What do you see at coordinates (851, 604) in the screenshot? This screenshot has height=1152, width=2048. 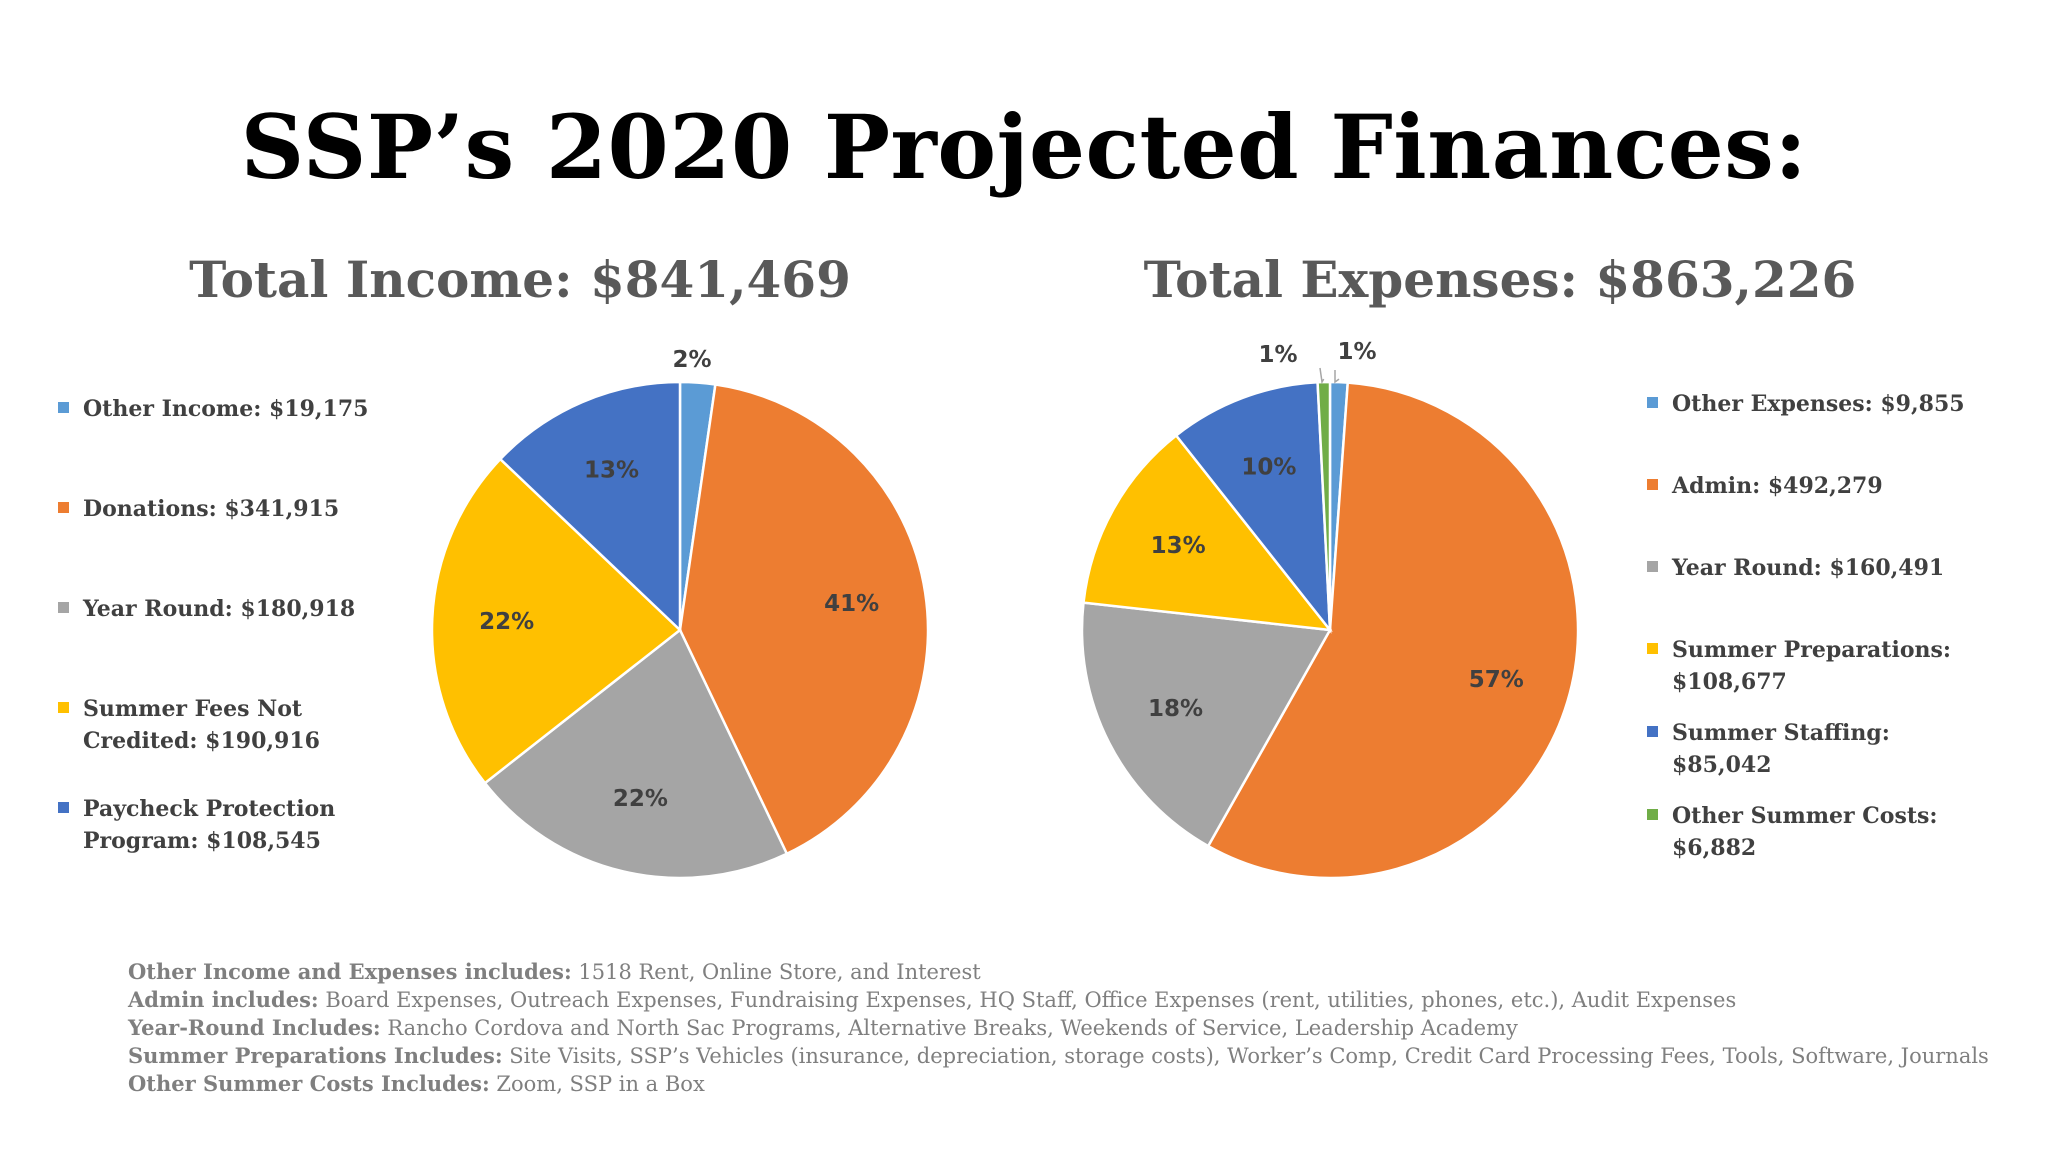 I see `income-pct-label: 41%` at bounding box center [851, 604].